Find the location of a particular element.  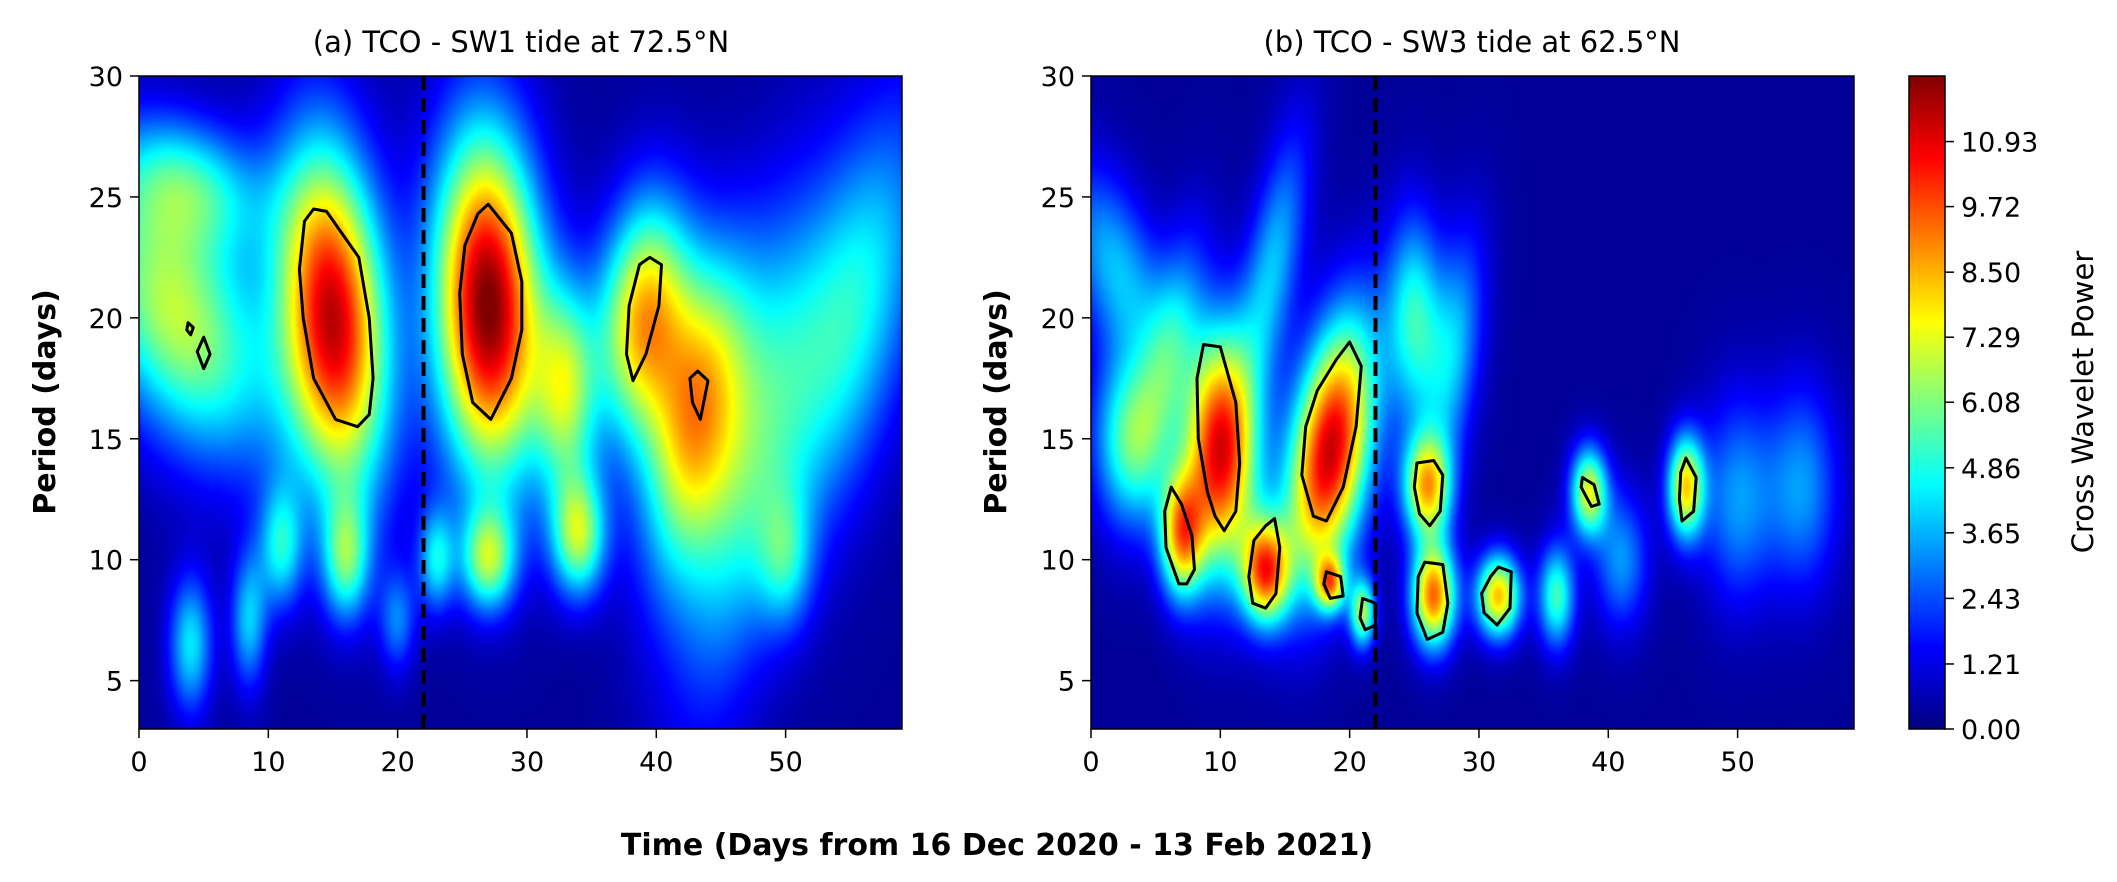

panel-a-xtick-label: 10 is located at coordinates (268, 762).